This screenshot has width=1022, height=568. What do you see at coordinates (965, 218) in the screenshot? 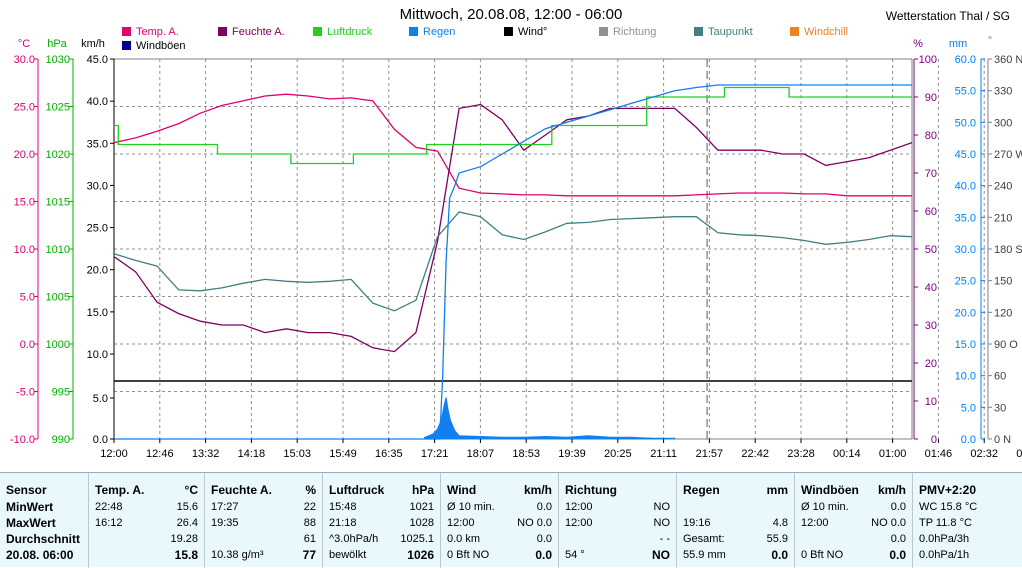
I see `rain-tick-label: 35.0` at bounding box center [965, 218].